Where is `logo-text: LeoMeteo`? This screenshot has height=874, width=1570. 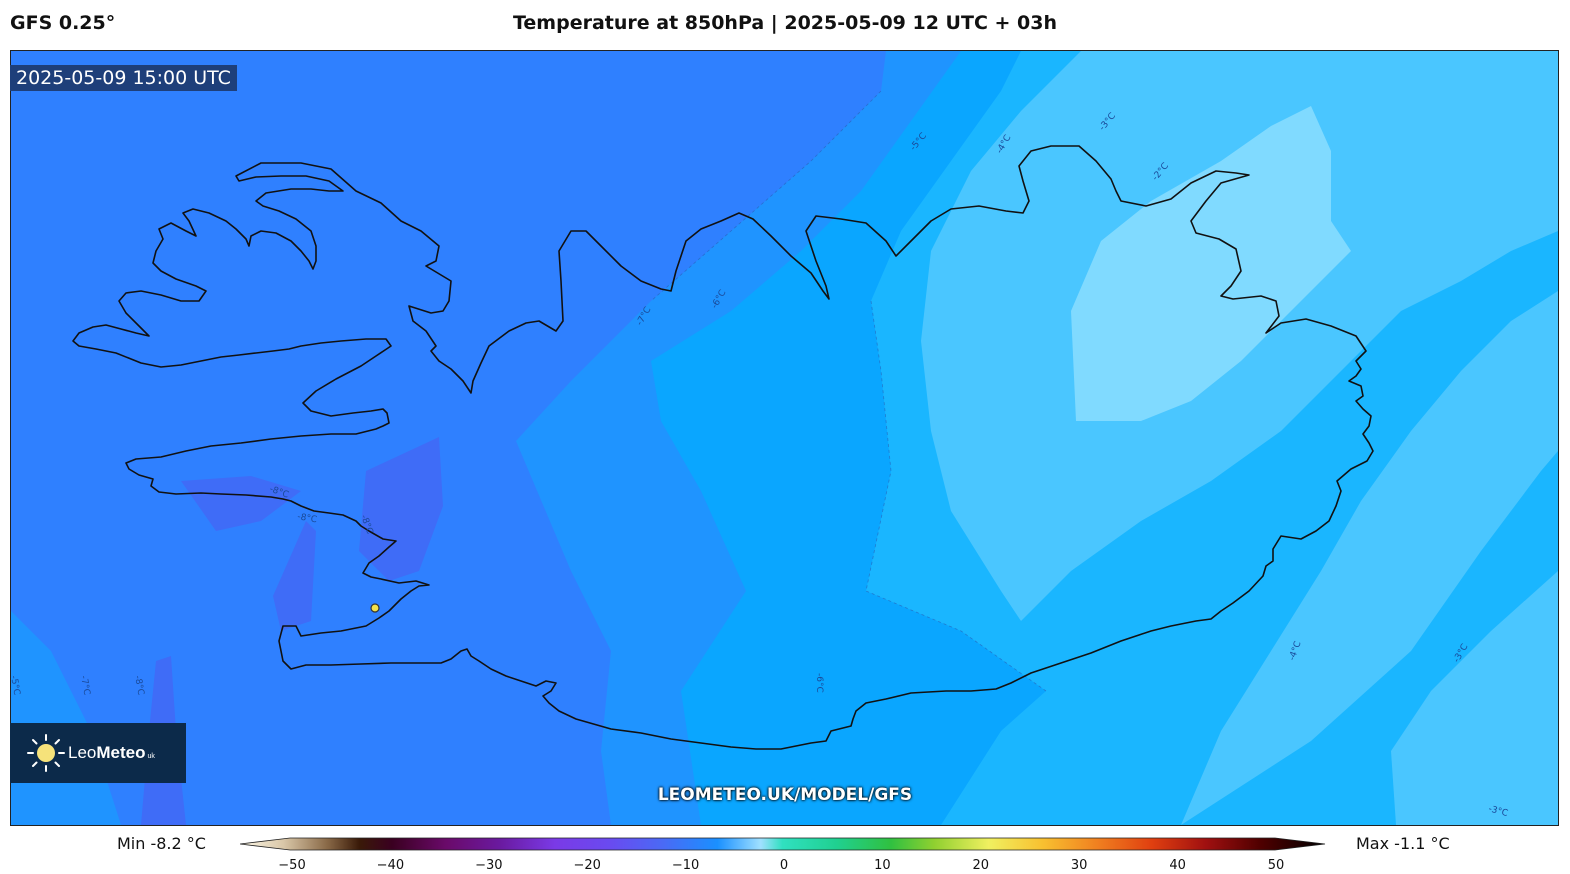 logo-text: LeoMeteo is located at coordinates (107, 752).